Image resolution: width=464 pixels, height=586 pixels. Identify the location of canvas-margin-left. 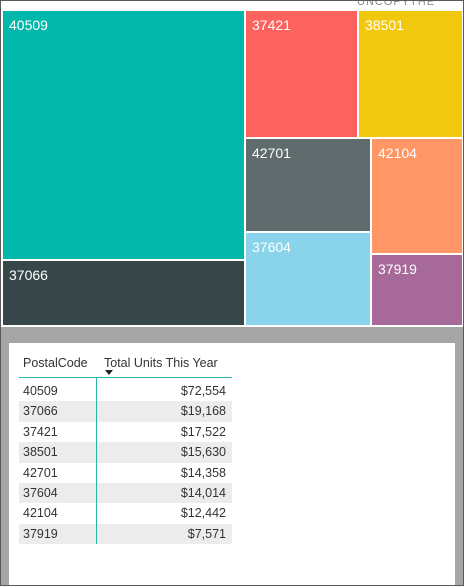
(5, 464).